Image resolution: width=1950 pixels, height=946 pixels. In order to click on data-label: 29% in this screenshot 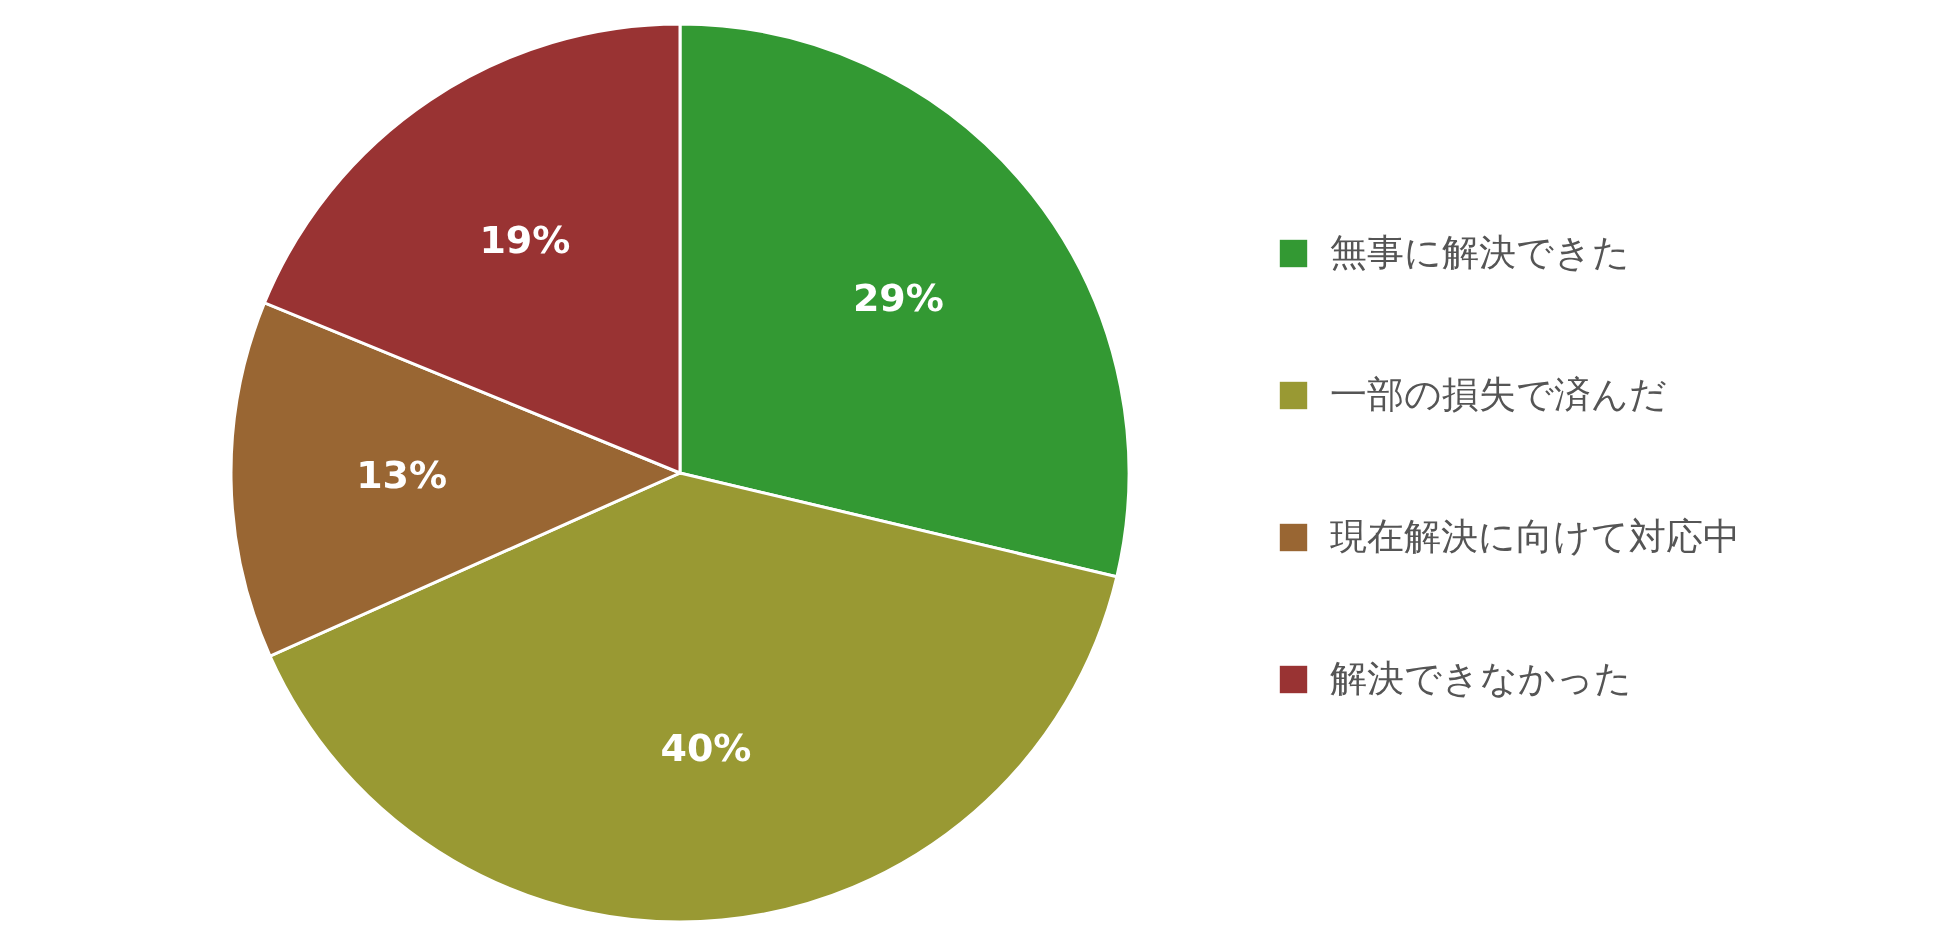, I will do `click(898, 298)`.